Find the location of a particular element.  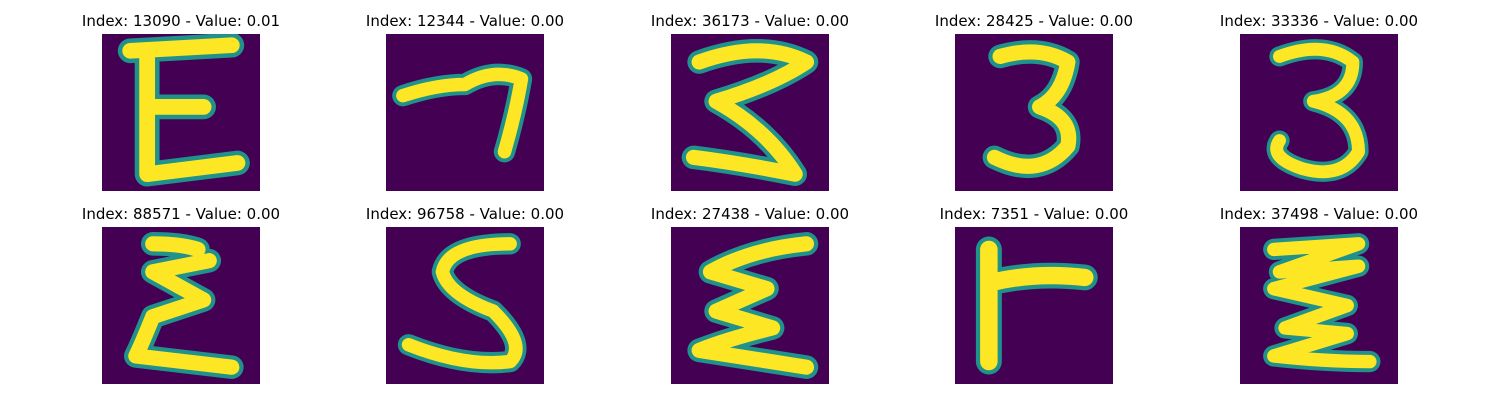

image-panel: Index: 96758 - Value: 0.00 is located at coordinates (465, 300).